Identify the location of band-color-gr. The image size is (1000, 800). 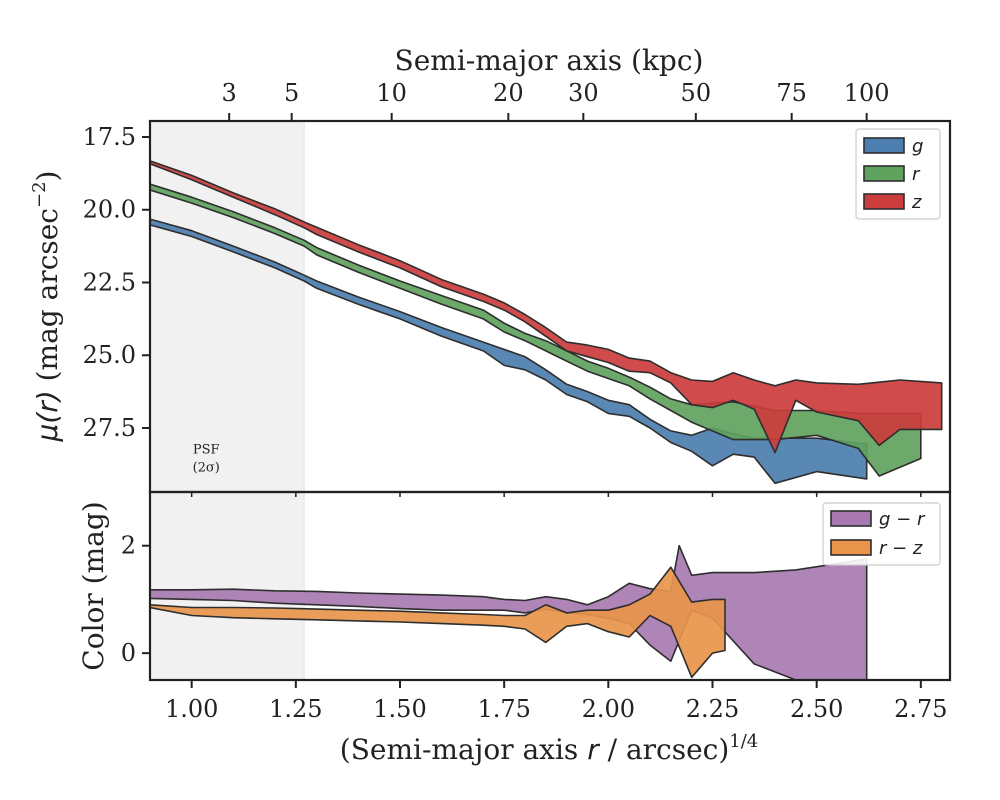
(509, 612).